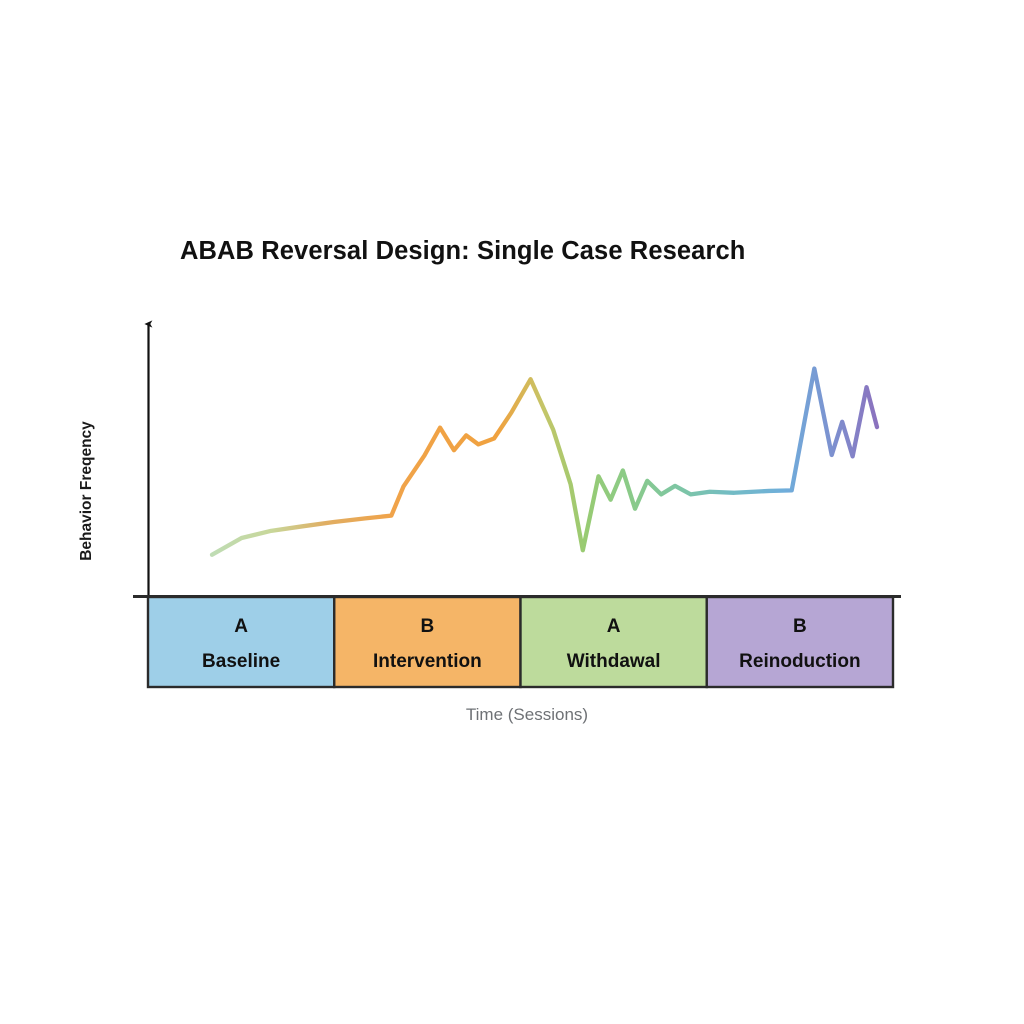 The width and height of the screenshot is (1024, 1024). What do you see at coordinates (614, 661) in the screenshot?
I see `phase-name: Withdawal` at bounding box center [614, 661].